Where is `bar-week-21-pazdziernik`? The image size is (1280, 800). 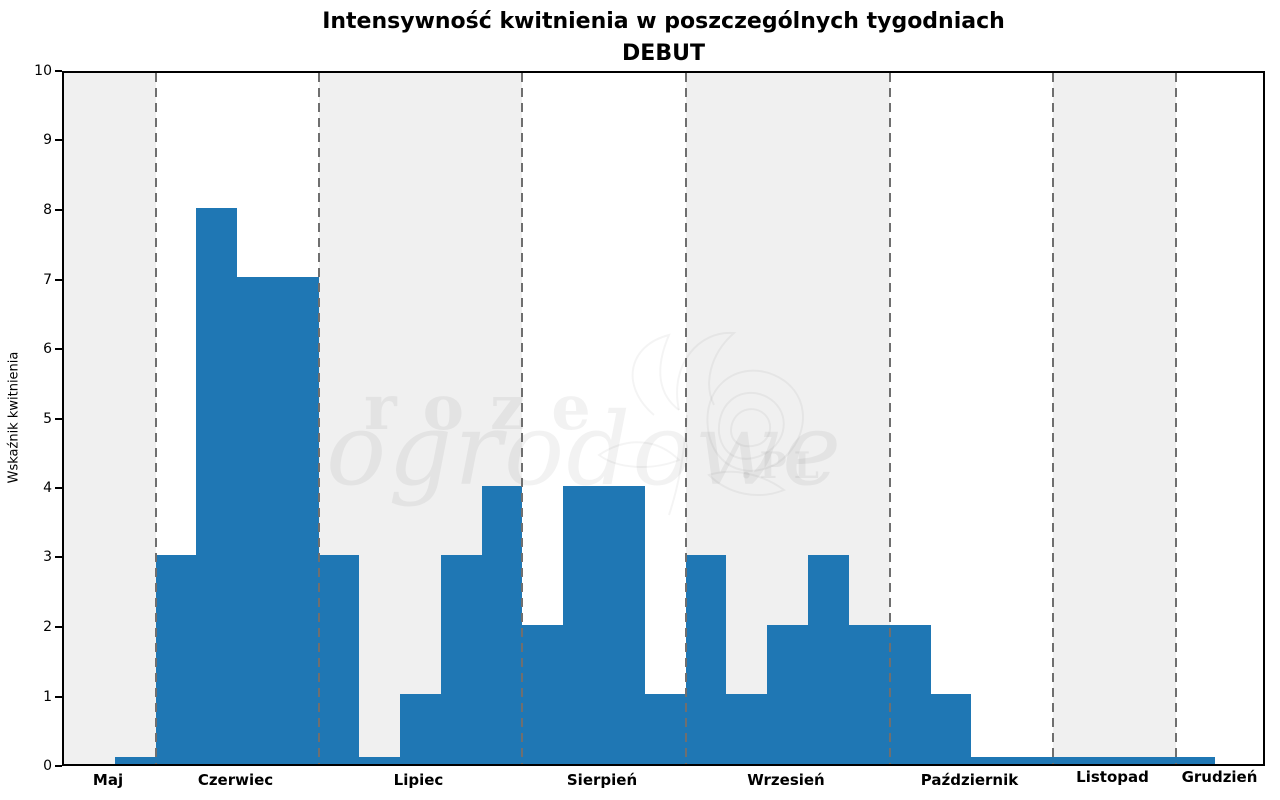 bar-week-21-pazdziernik is located at coordinates (951, 729).